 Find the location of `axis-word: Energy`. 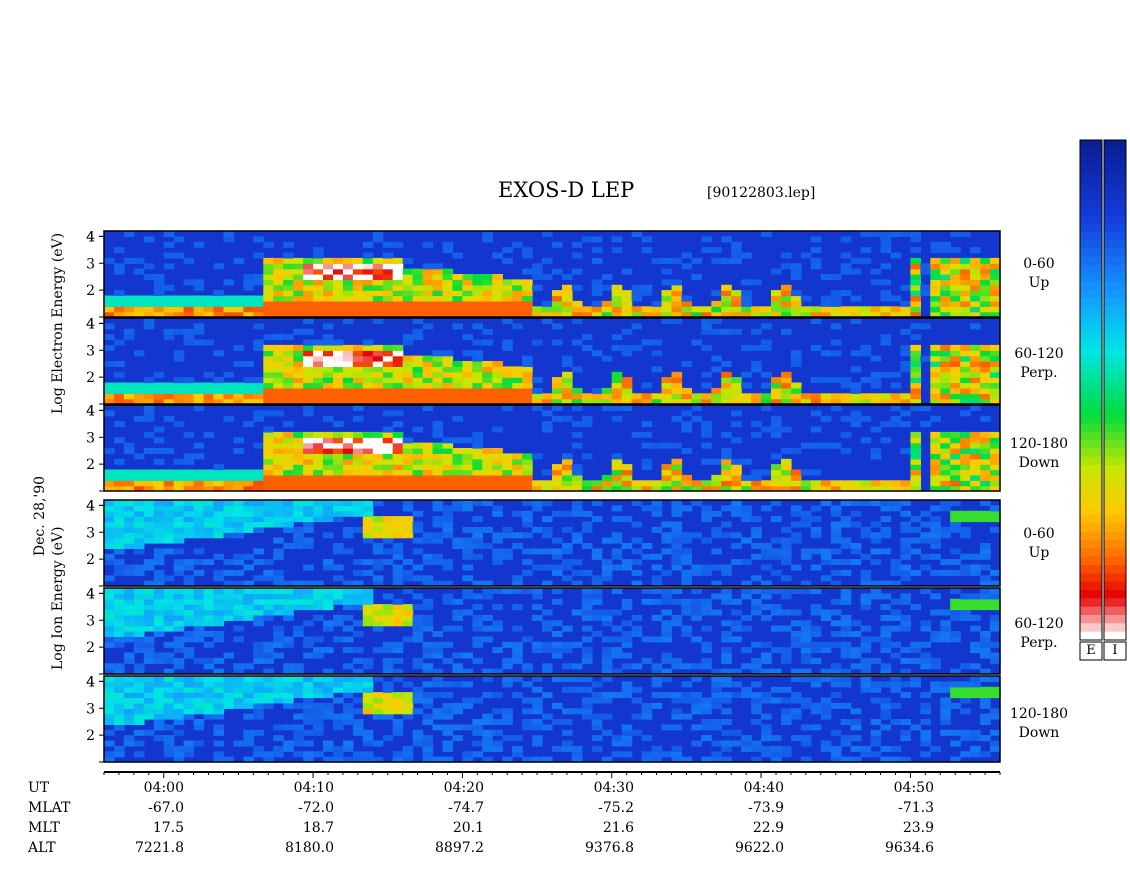

axis-word: Energy is located at coordinates (58, 292).